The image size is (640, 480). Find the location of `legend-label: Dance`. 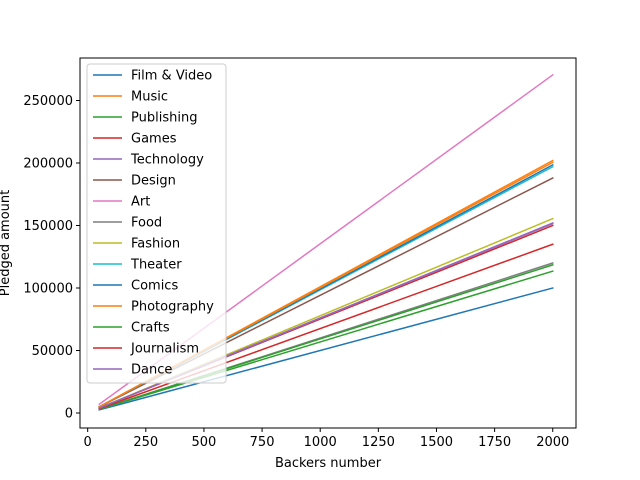

legend-label: Dance is located at coordinates (151, 370).